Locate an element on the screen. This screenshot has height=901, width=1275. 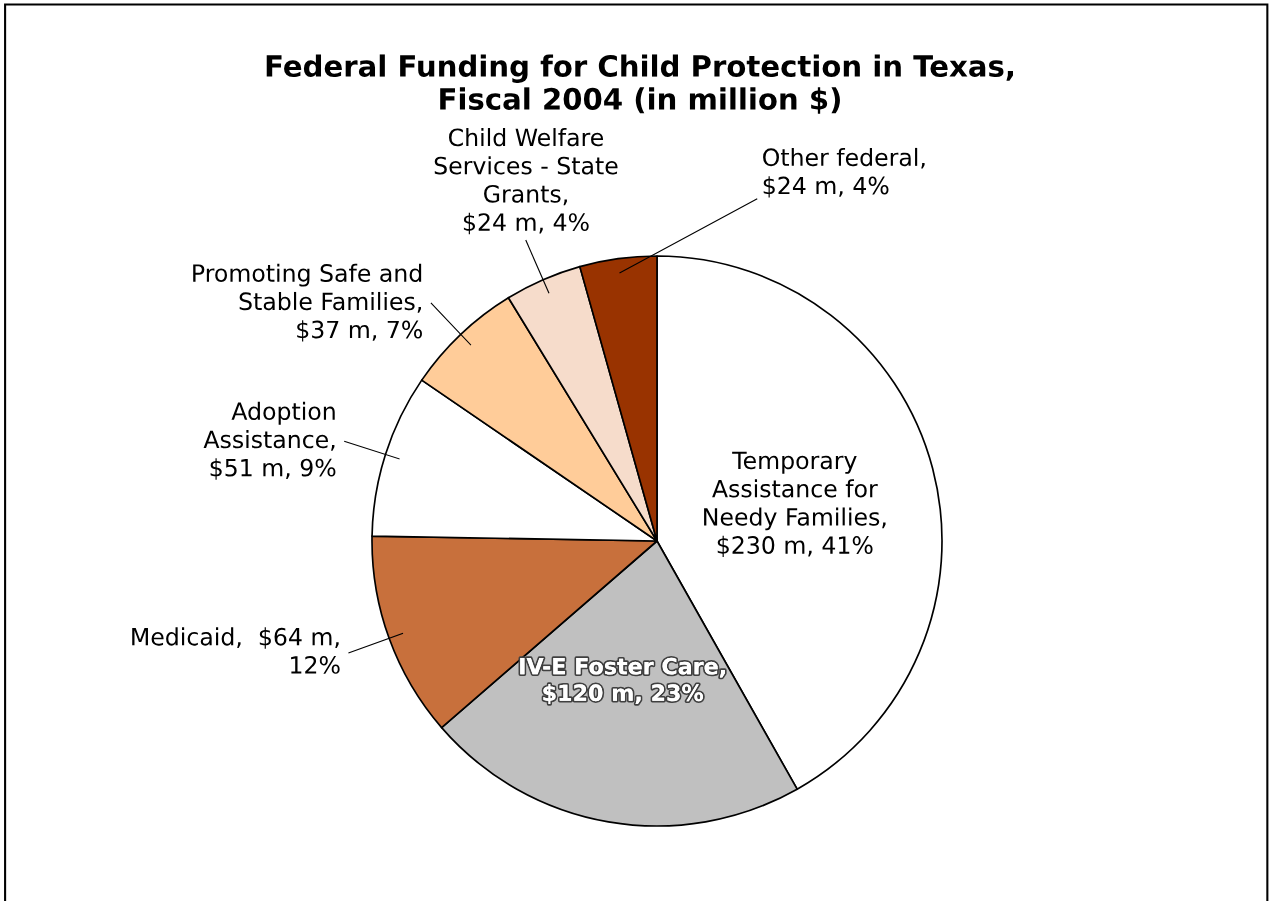
slice-label: Medicaid, $64 m, 12% is located at coordinates (236, 650).